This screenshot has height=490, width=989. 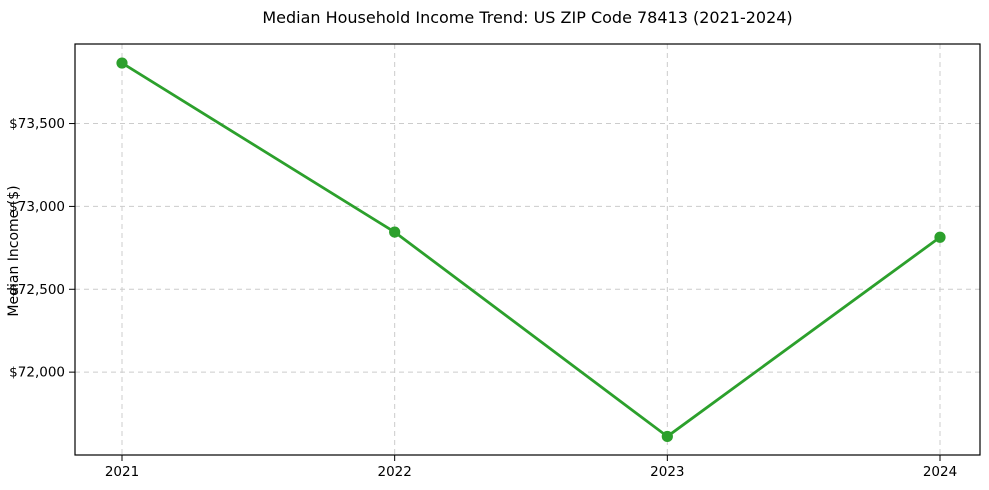 I want to click on x-tick-label: 2023, so click(x=667, y=472).